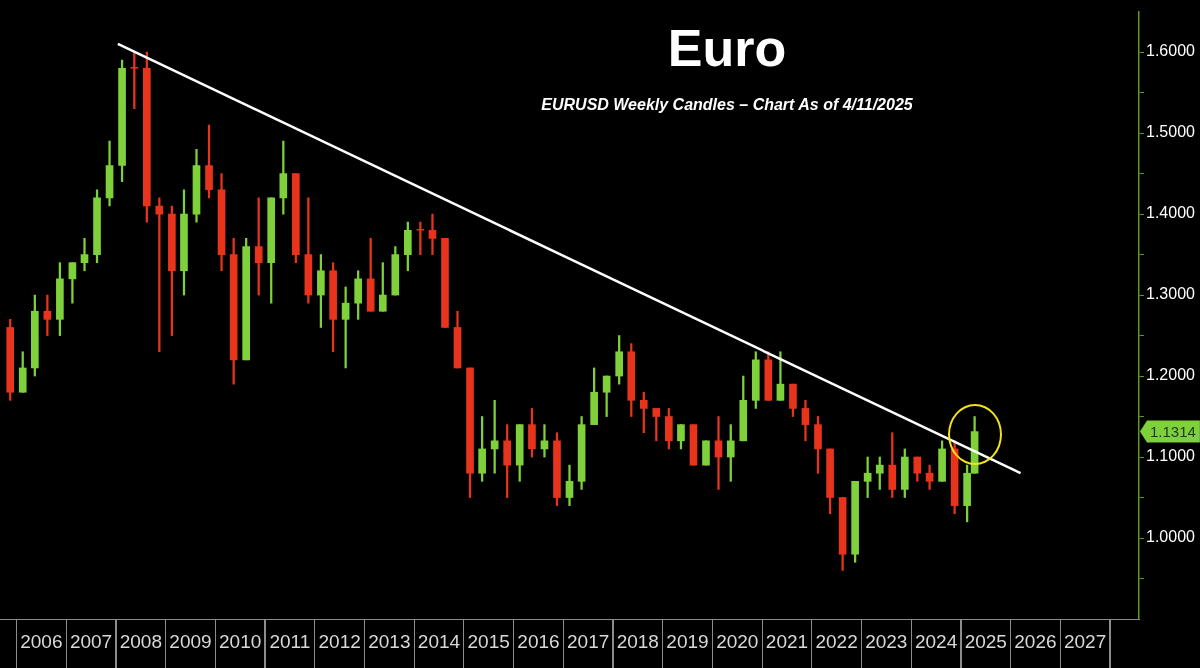 The image size is (1200, 668). Describe the element at coordinates (339, 641) in the screenshot. I see `x-tick-label: 2012` at that location.